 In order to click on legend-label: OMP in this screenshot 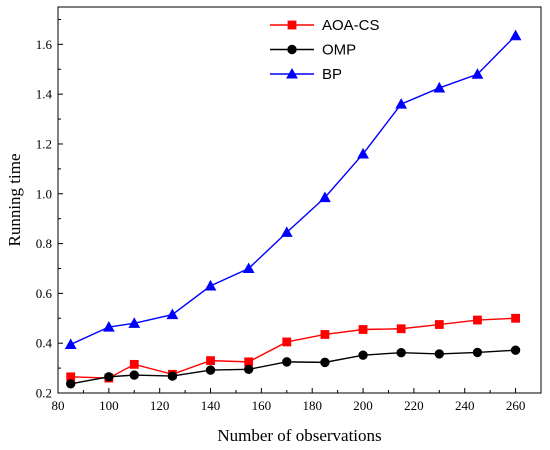, I will do `click(339, 50)`.